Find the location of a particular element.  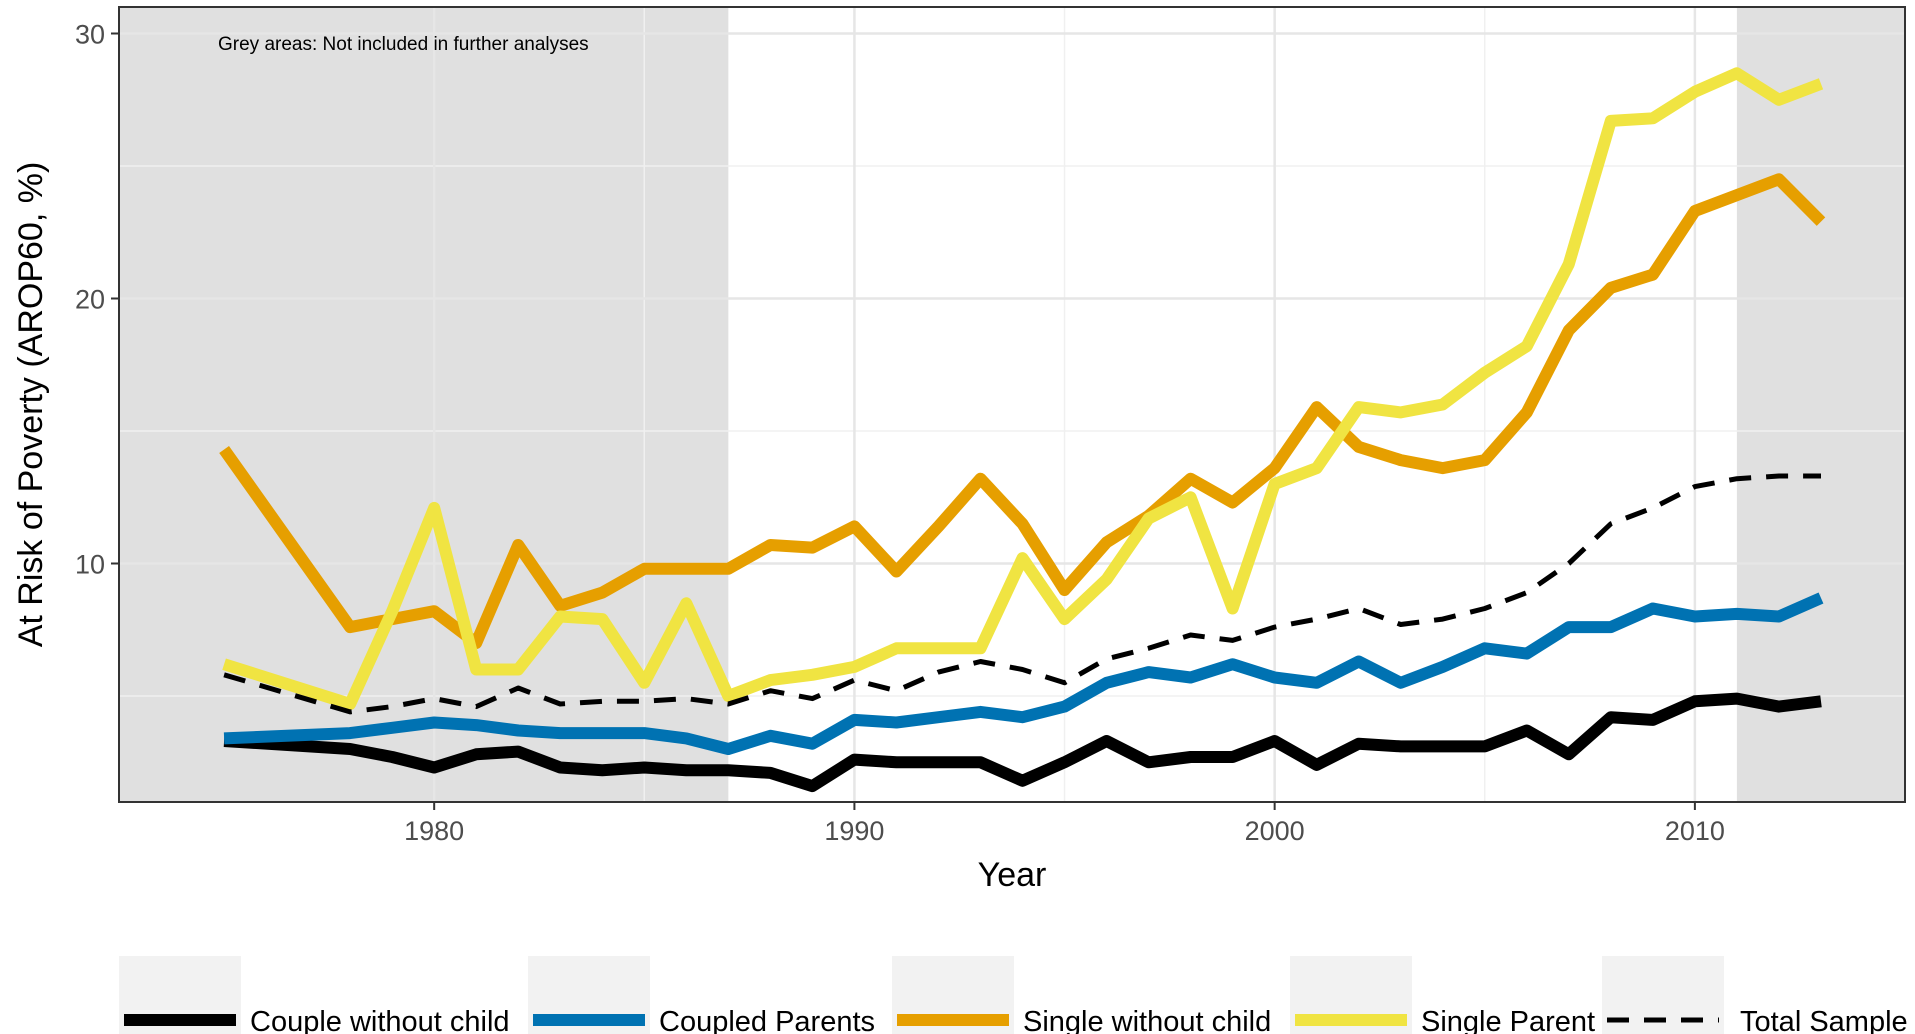

legend-label-couple-without-child: Couple without child is located at coordinates (380, 1020).